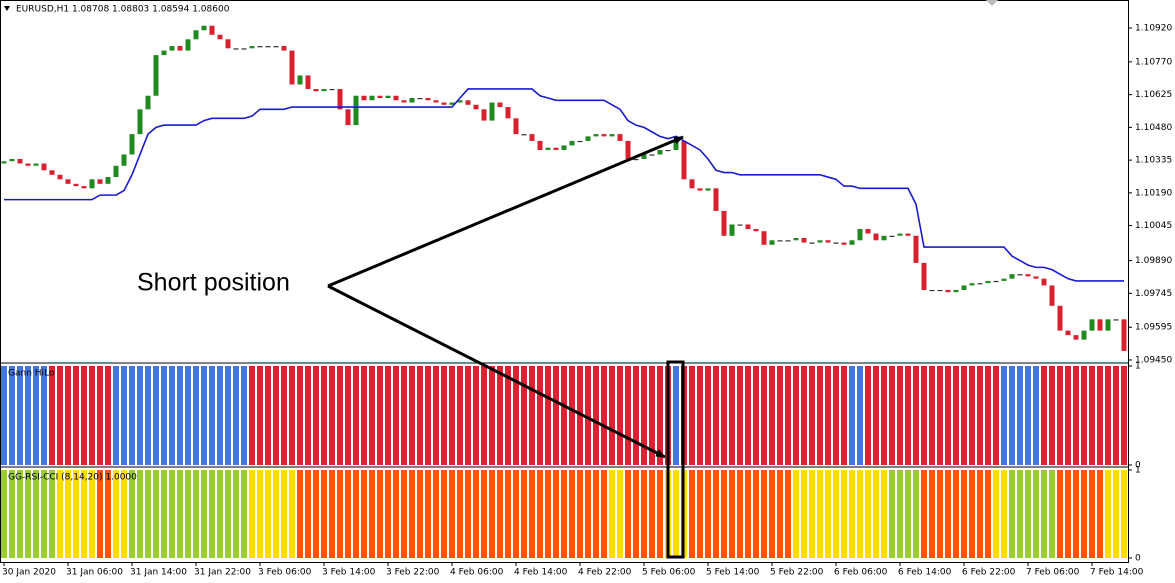 The width and height of the screenshot is (1175, 583). What do you see at coordinates (605, 573) in the screenshot?
I see `x-tick-label: 4 Feb 22:00` at bounding box center [605, 573].